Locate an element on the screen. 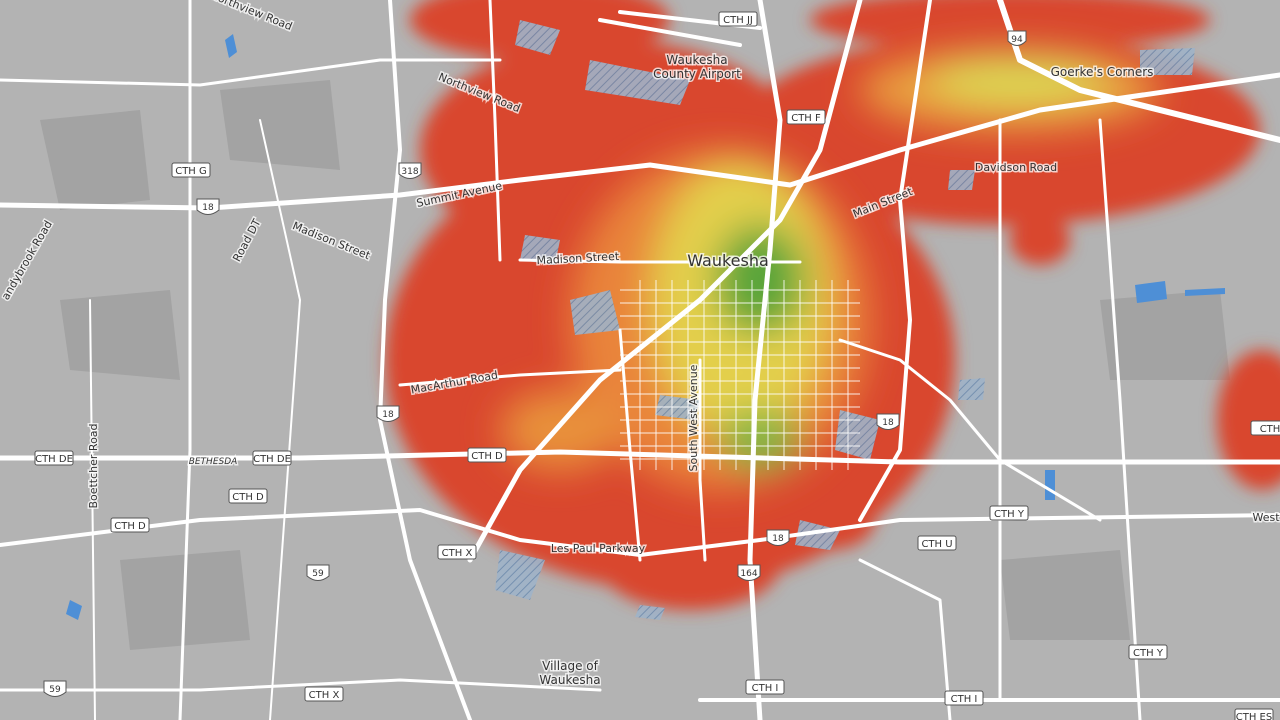  road-name: Les Paul Parkway is located at coordinates (598, 548).